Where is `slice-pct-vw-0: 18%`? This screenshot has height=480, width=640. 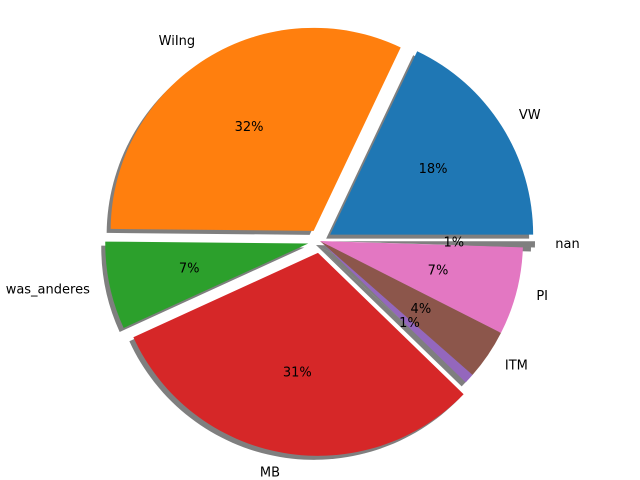 slice-pct-vw-0: 18% is located at coordinates (433, 169).